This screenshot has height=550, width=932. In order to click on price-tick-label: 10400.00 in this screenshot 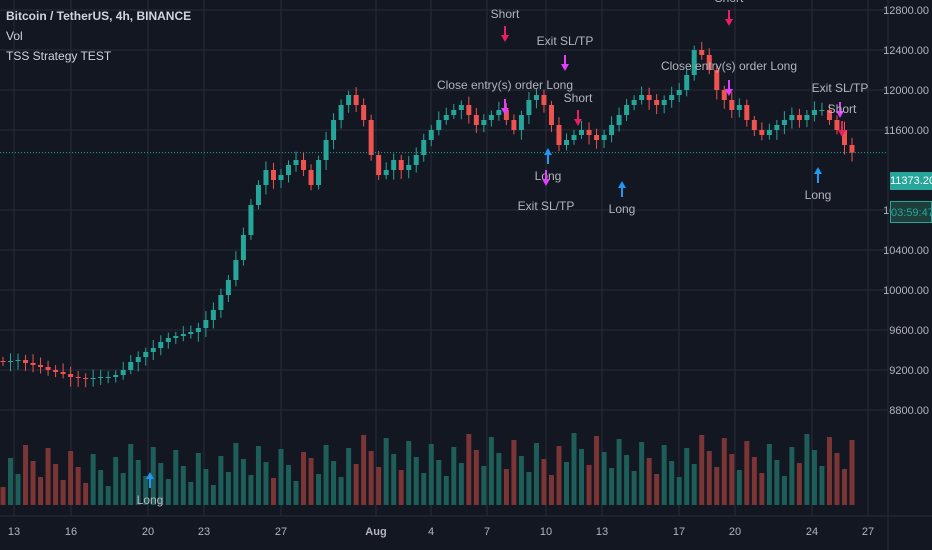, I will do `click(906, 251)`.